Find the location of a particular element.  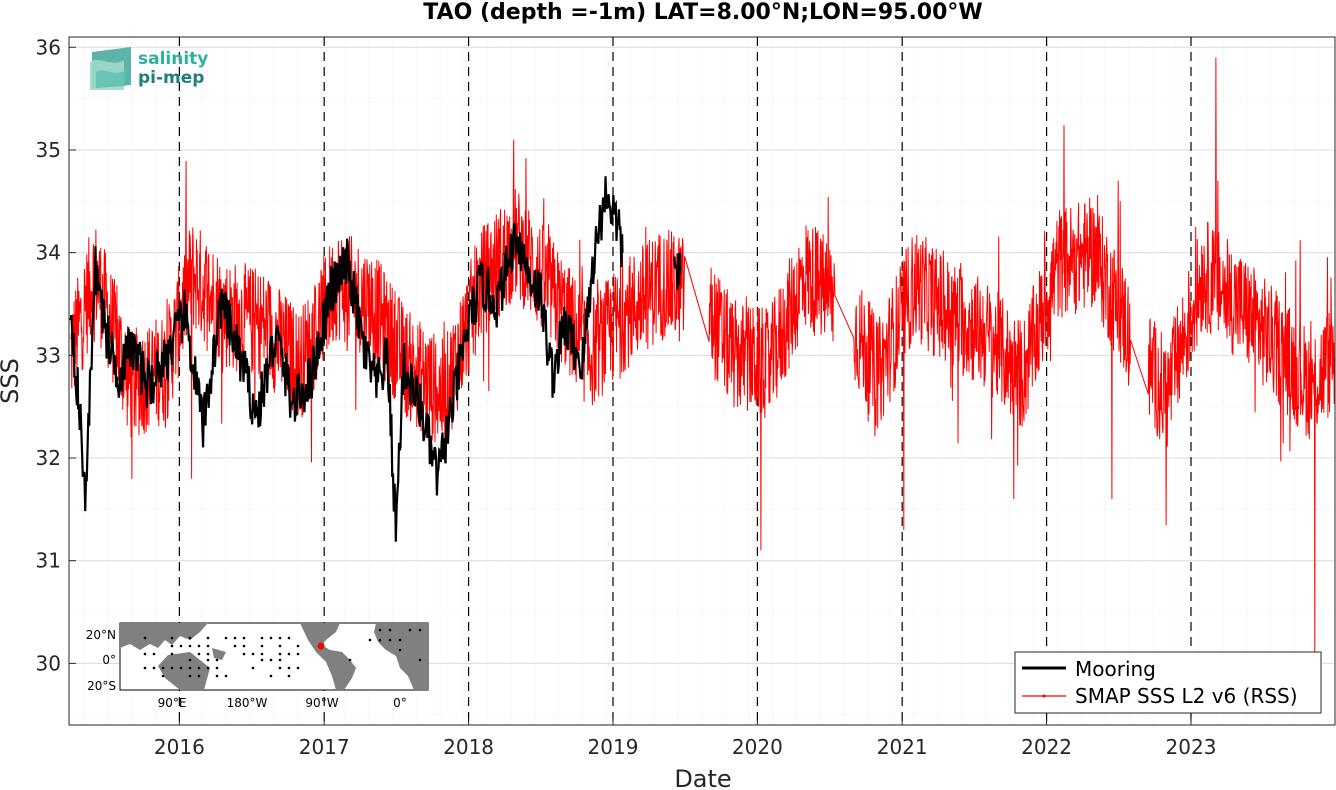

map-lat-tick-0: 20°N is located at coordinates (101, 635).